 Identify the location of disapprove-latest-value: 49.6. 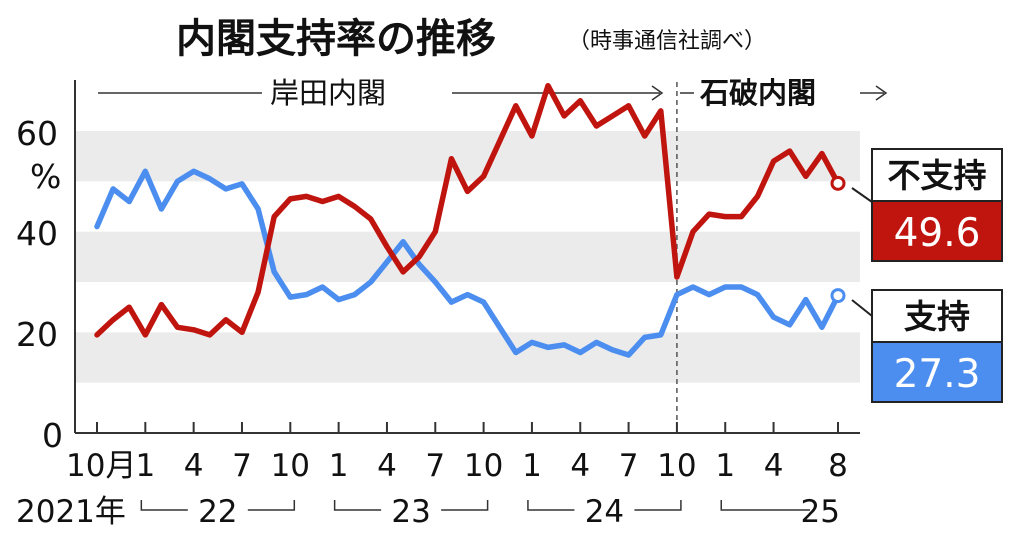
(937, 233).